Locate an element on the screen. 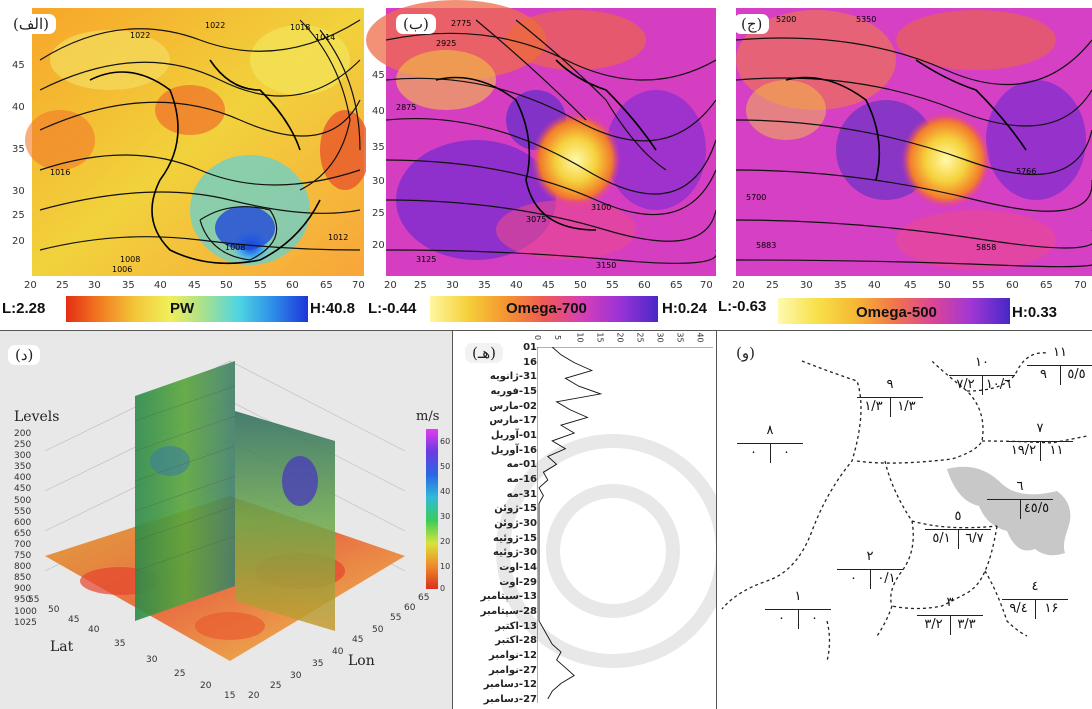 The height and width of the screenshot is (709, 1092). zones-map is located at coordinates (904, 507).